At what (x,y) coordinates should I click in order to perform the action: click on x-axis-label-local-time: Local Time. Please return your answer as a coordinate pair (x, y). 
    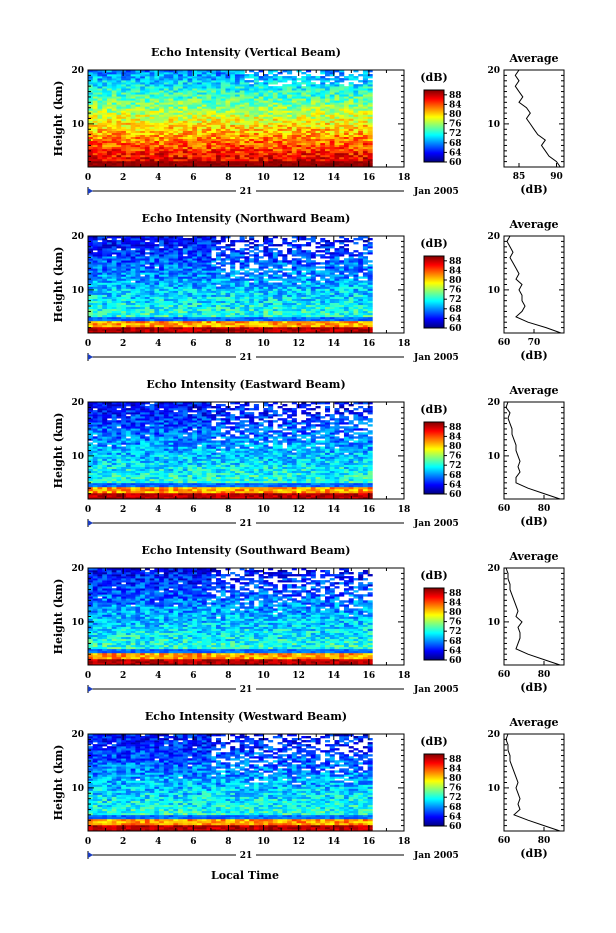
    Looking at the image, I should click on (245, 875).